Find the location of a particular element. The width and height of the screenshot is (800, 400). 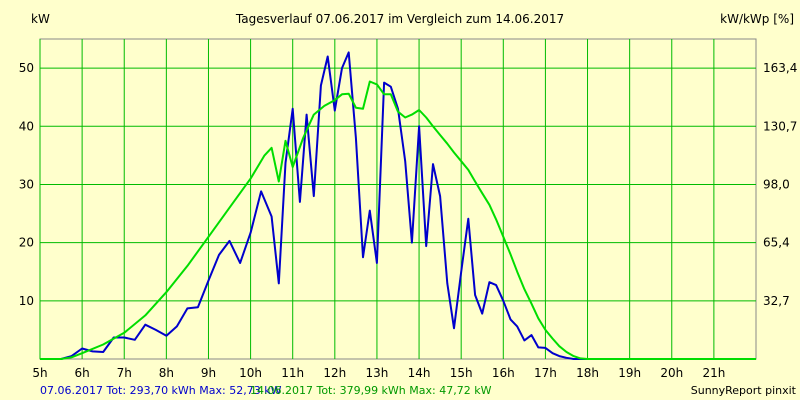

x-tick-label: 13h is located at coordinates (377, 373).